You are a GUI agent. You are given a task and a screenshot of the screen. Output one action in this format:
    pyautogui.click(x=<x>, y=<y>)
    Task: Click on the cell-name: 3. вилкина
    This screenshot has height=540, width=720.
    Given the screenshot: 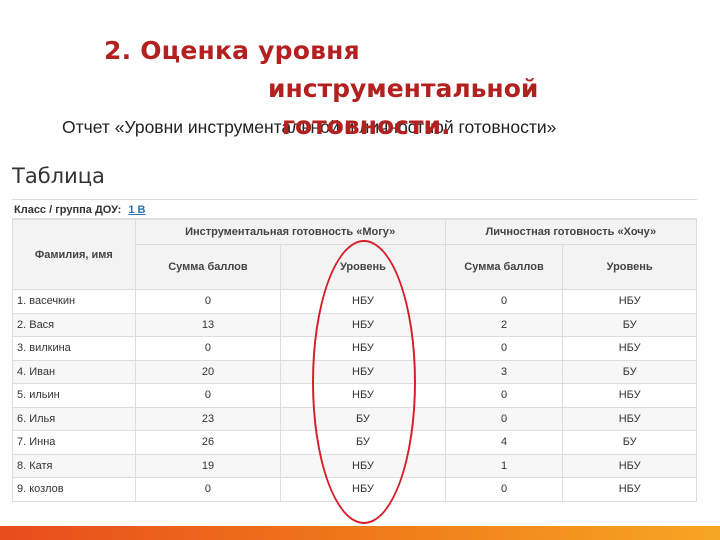 What is the action you would take?
    pyautogui.click(x=74, y=348)
    